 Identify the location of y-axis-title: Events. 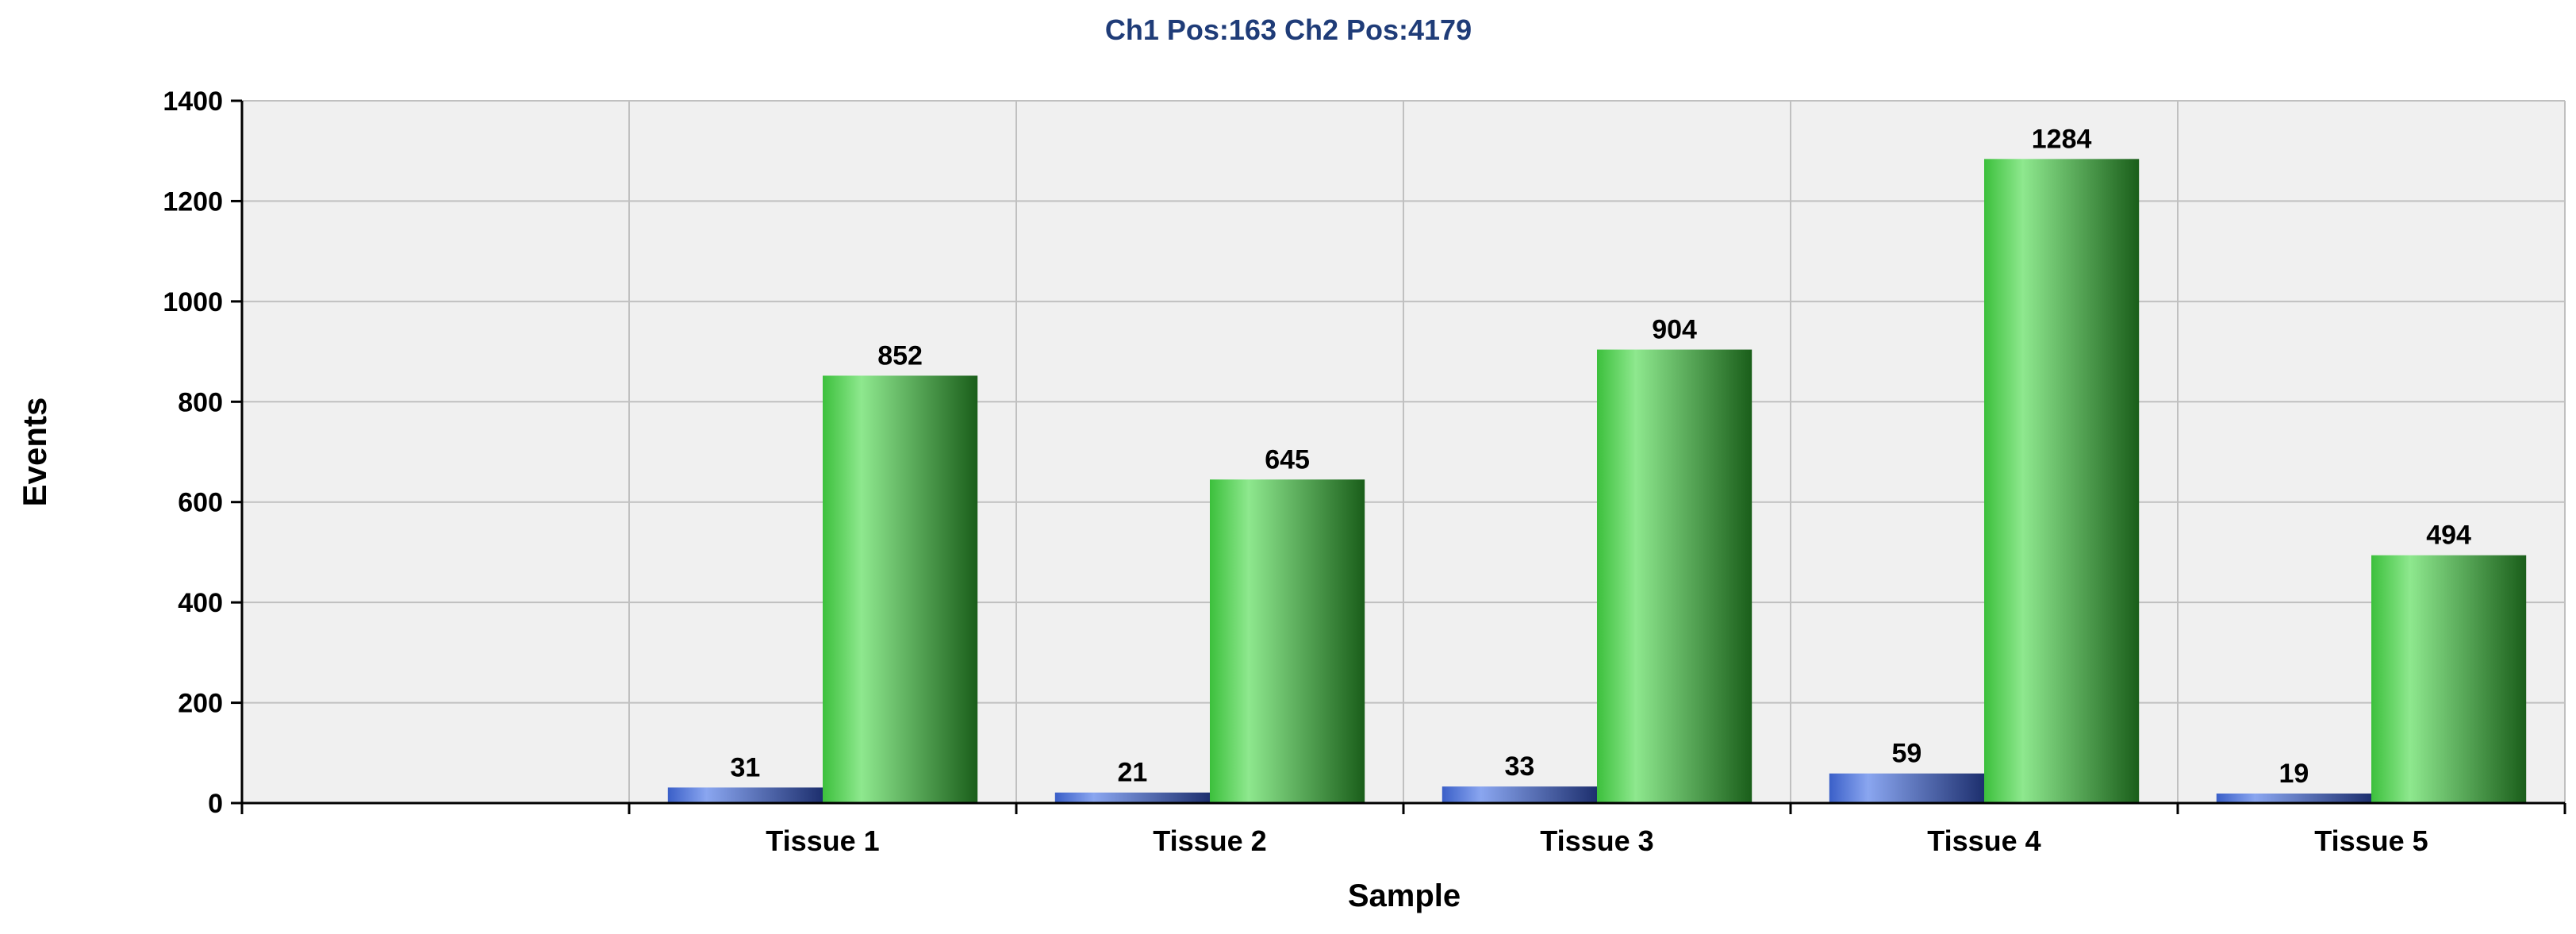
(34, 452).